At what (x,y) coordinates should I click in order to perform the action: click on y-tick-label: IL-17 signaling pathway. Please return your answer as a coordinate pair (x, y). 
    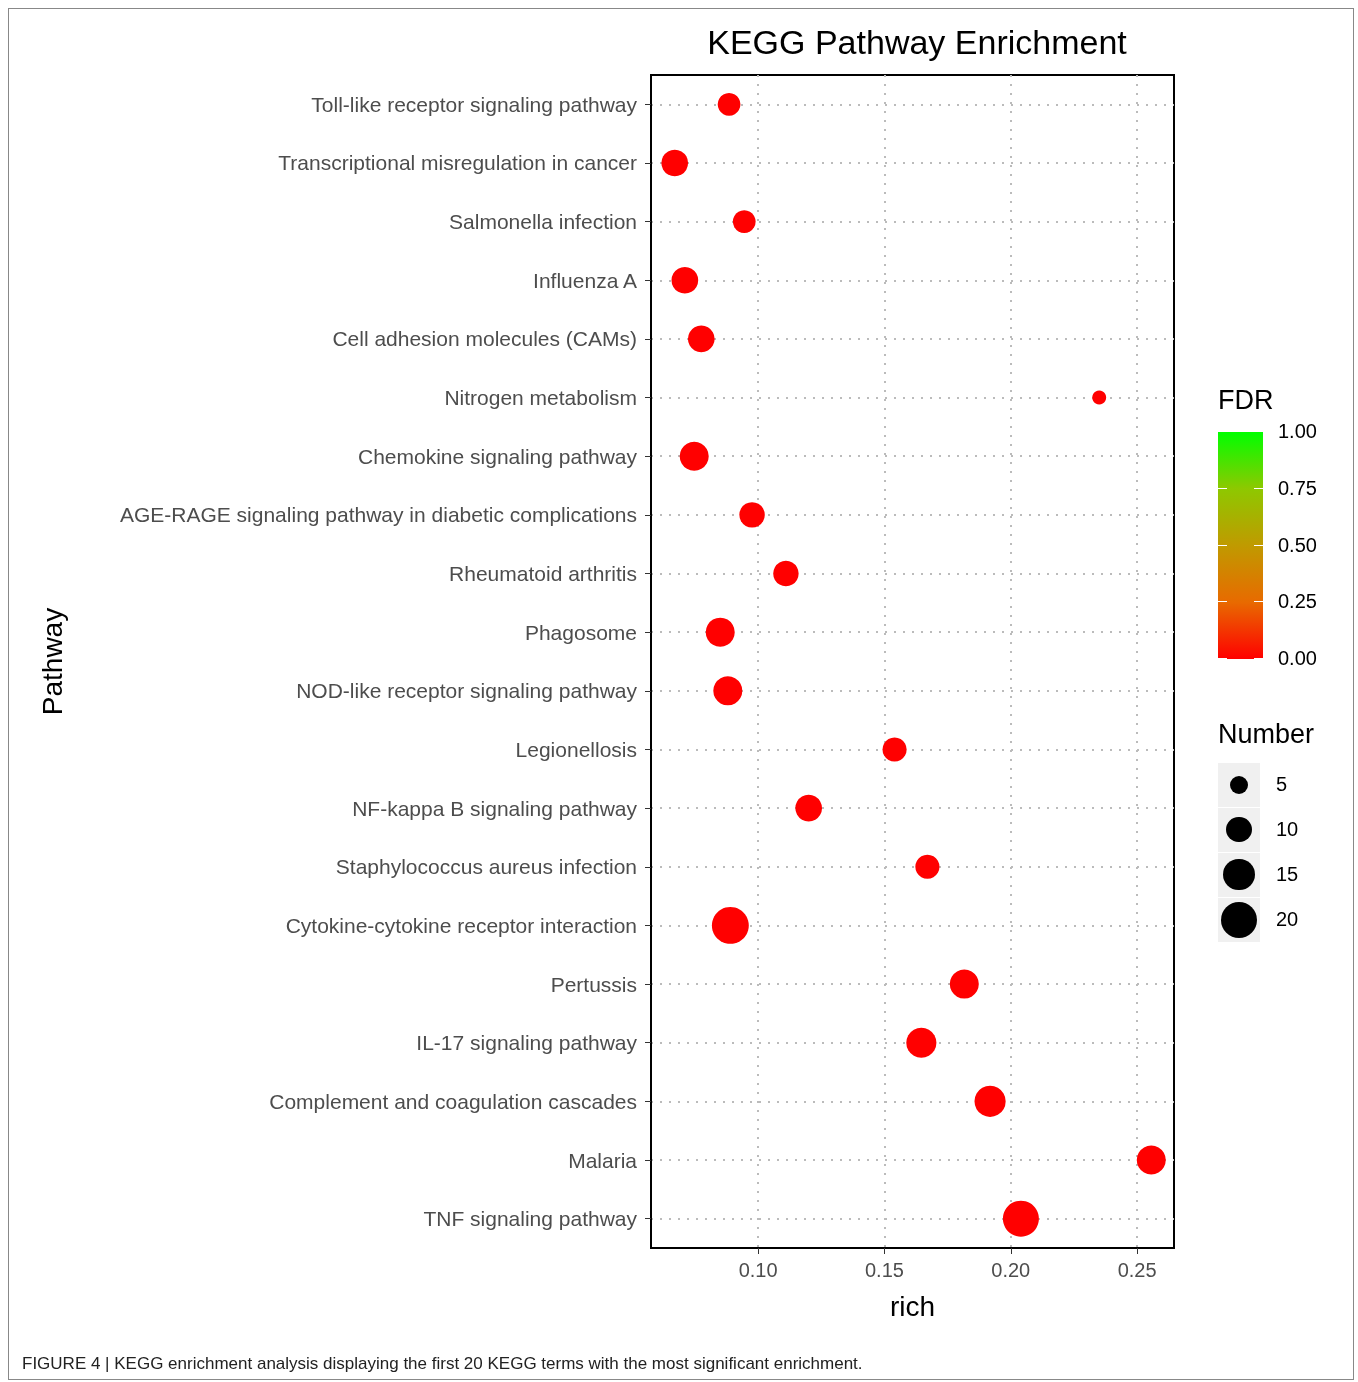
    Looking at the image, I should click on (527, 1043).